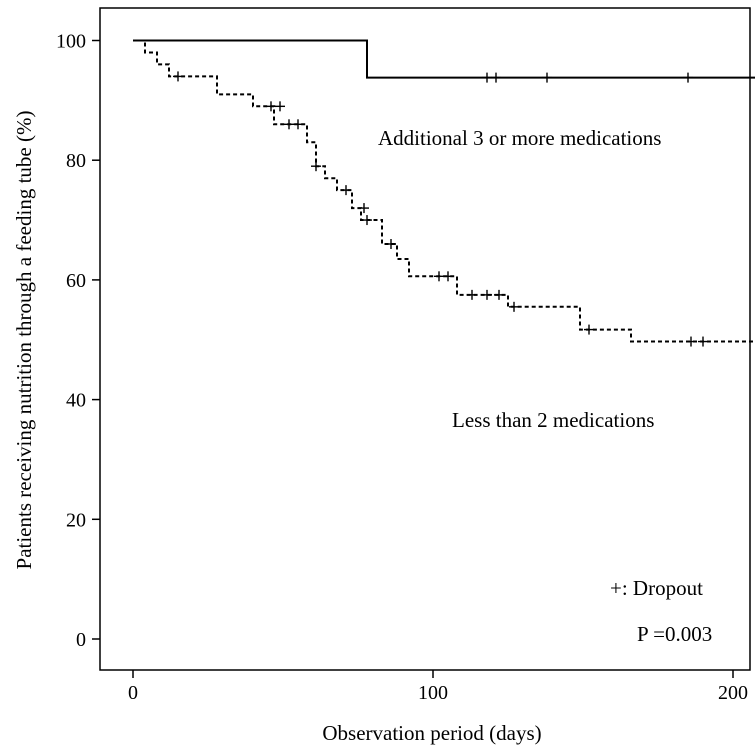  What do you see at coordinates (733, 693) in the screenshot?
I see `x-tick-label: 200` at bounding box center [733, 693].